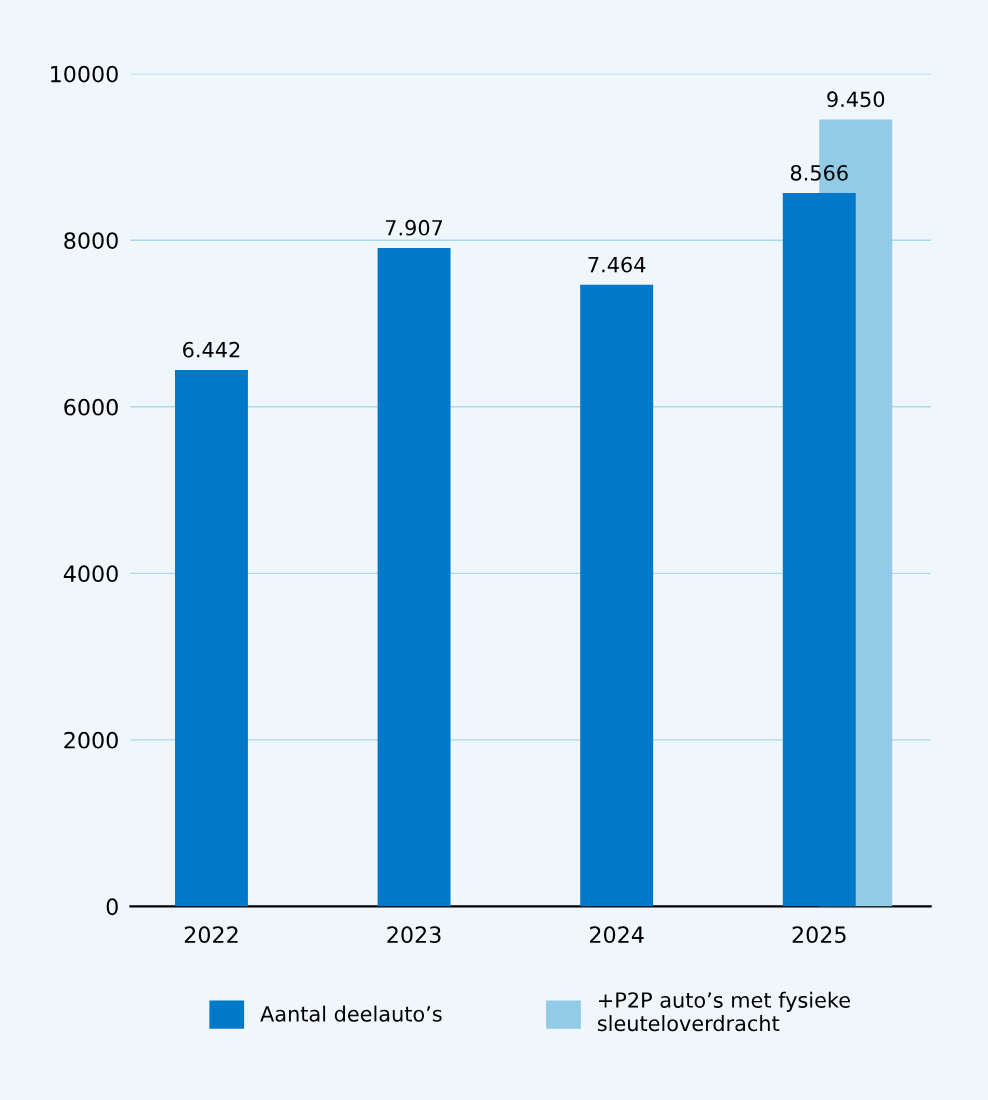 This screenshot has height=1100, width=988. Describe the element at coordinates (112, 907) in the screenshot. I see `y-tick-label: 0` at that location.